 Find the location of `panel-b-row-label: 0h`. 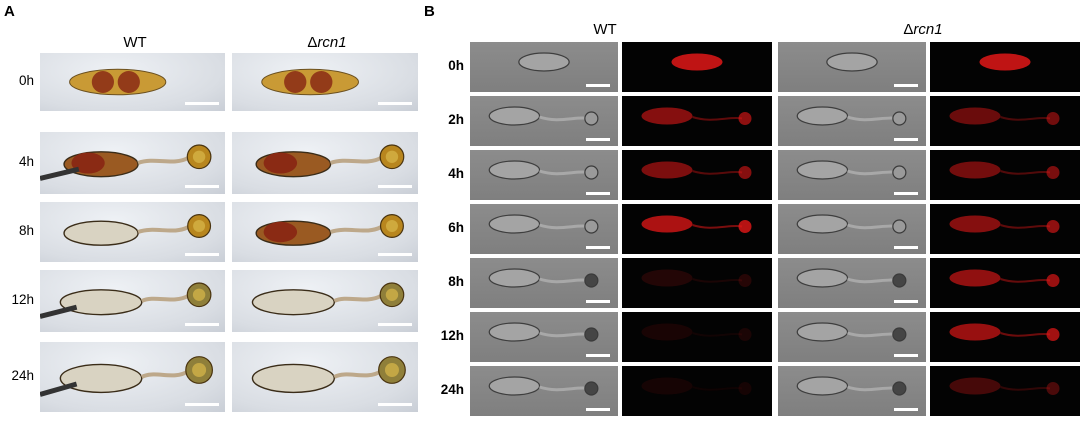

panel-b-row-label: 0h is located at coordinates (456, 65).